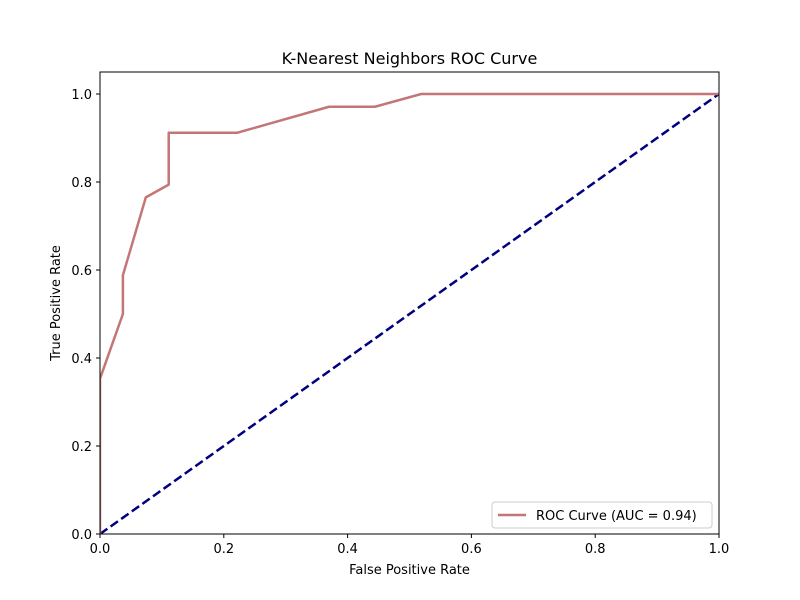  What do you see at coordinates (81, 359) in the screenshot?
I see `y-tick-label: 0.4` at bounding box center [81, 359].